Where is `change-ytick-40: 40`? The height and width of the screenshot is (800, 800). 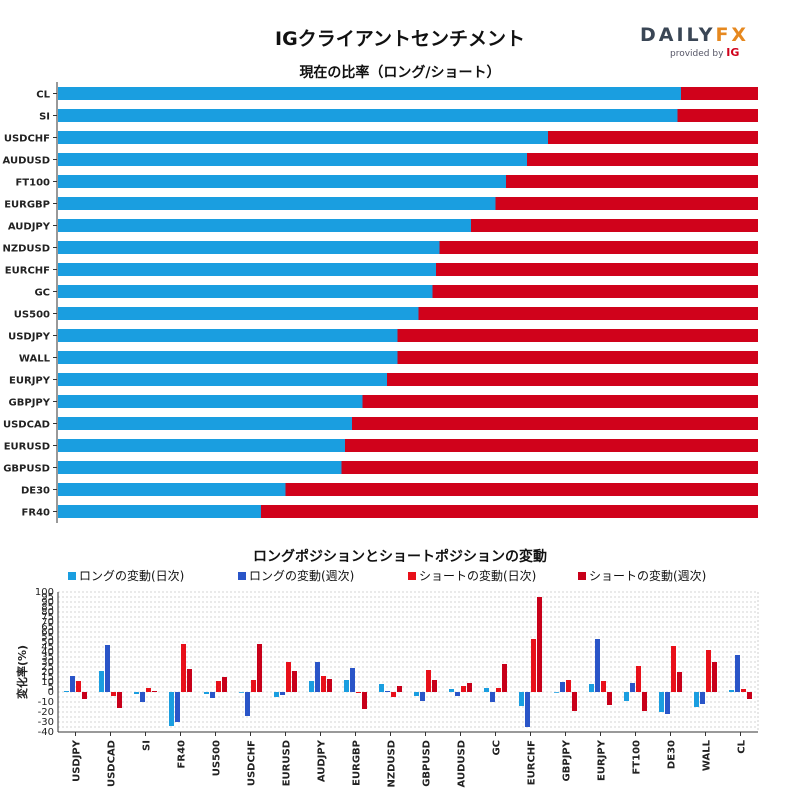
change-ytick-40: 40 is located at coordinates (47, 652).